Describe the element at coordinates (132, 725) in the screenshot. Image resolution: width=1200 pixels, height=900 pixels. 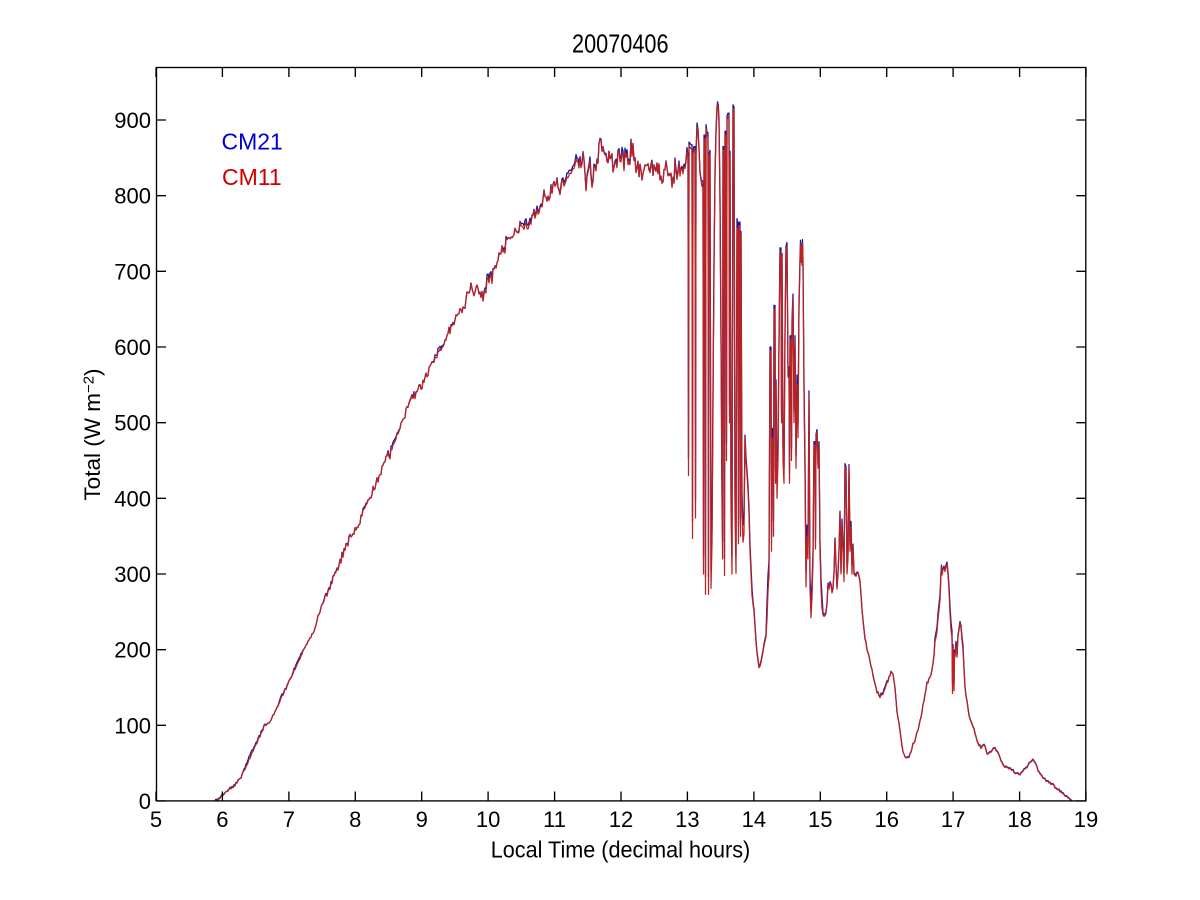
I see `svg-text: 100` at that location.